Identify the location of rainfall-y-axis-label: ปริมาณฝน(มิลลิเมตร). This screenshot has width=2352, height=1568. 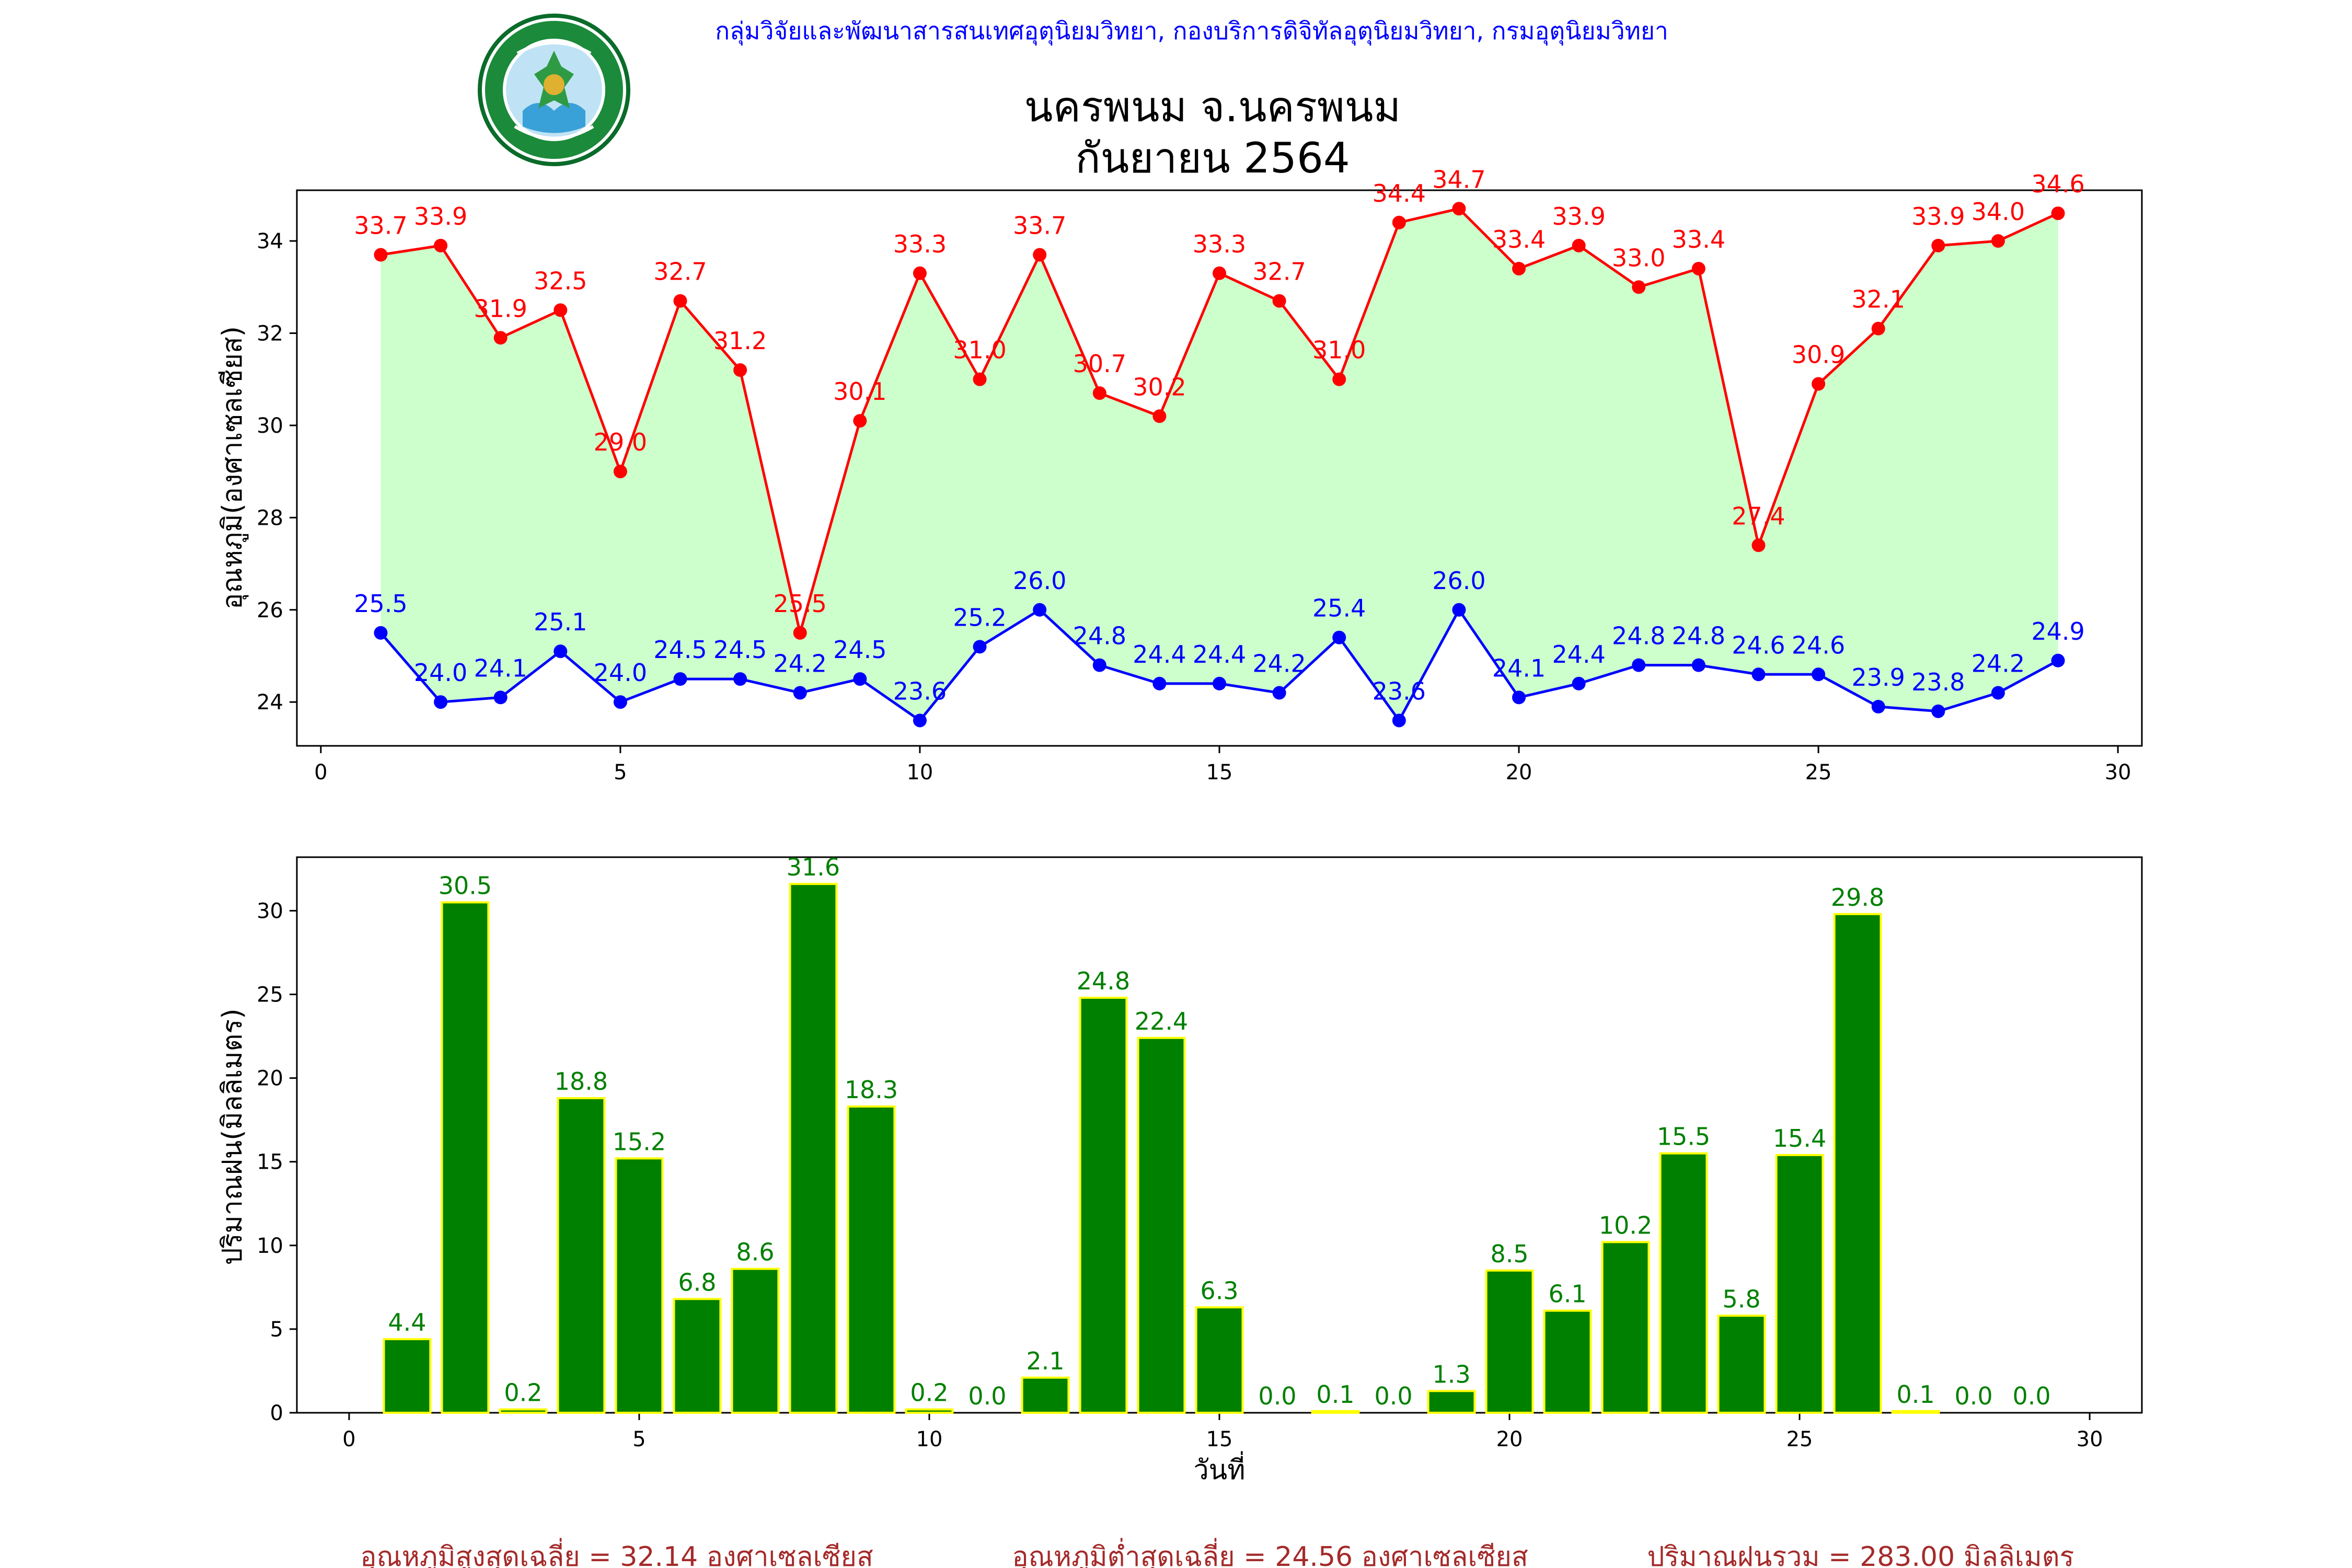
(232, 1136).